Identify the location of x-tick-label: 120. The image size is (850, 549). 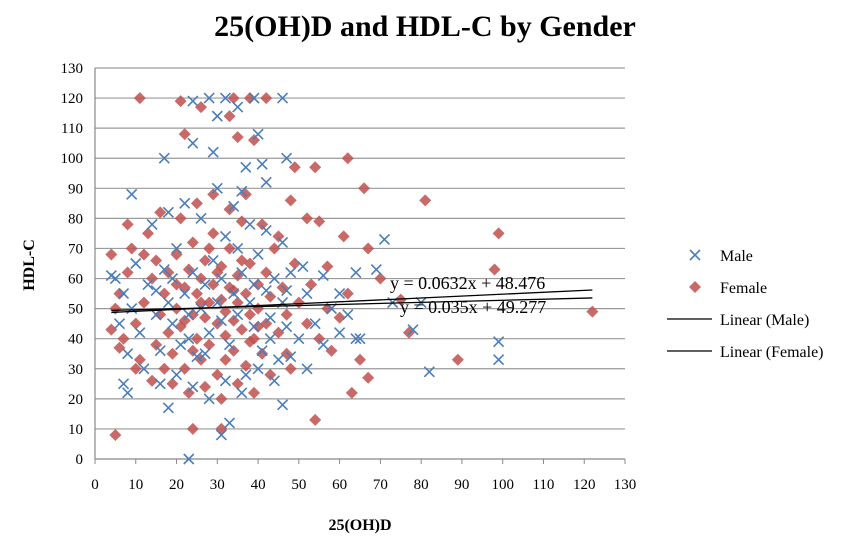
(584, 485).